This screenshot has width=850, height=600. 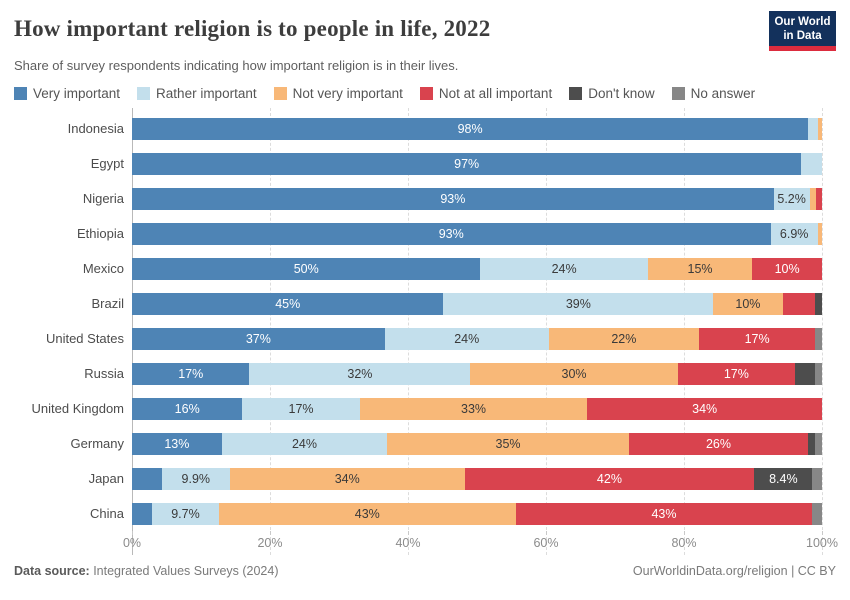 I want to click on legend-label: No answer, so click(x=723, y=93).